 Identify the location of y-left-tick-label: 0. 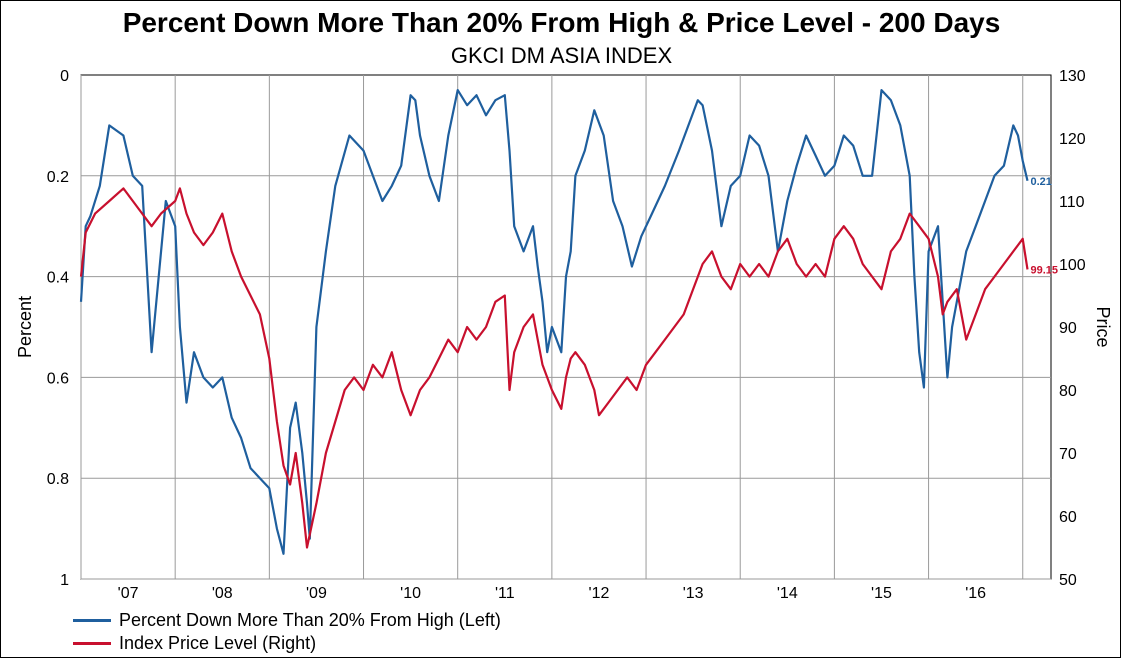
(64, 76).